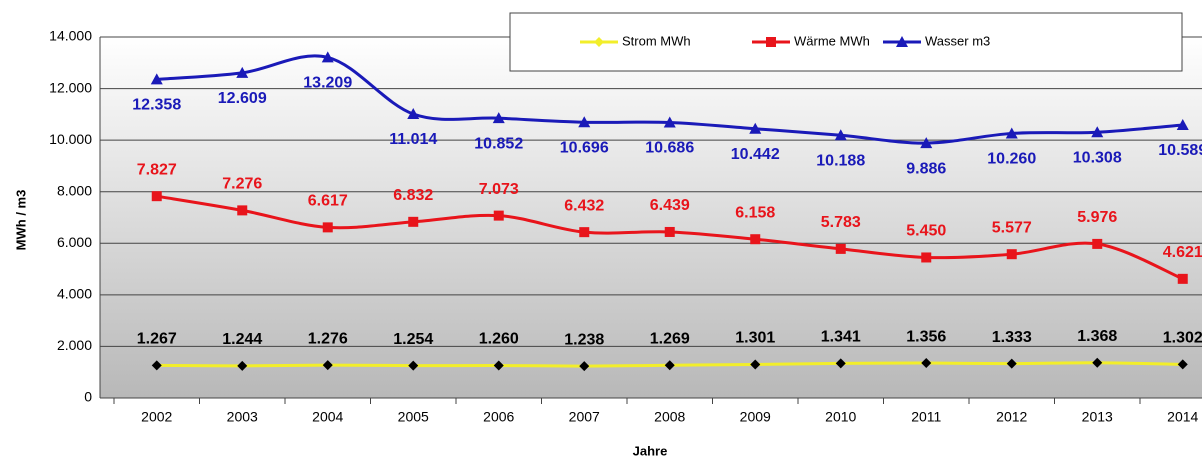 This screenshot has width=1202, height=465. Describe the element at coordinates (584, 339) in the screenshot. I see `data-label: 1.238` at that location.